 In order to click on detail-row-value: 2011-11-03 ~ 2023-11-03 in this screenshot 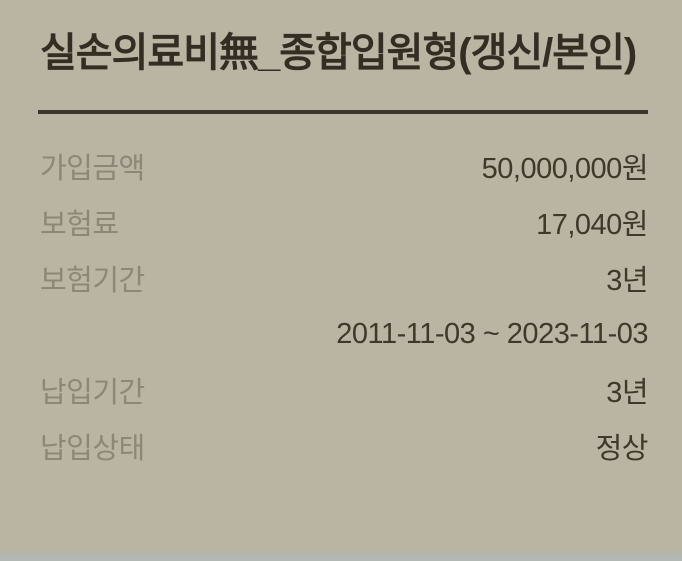, I will do `click(492, 333)`.